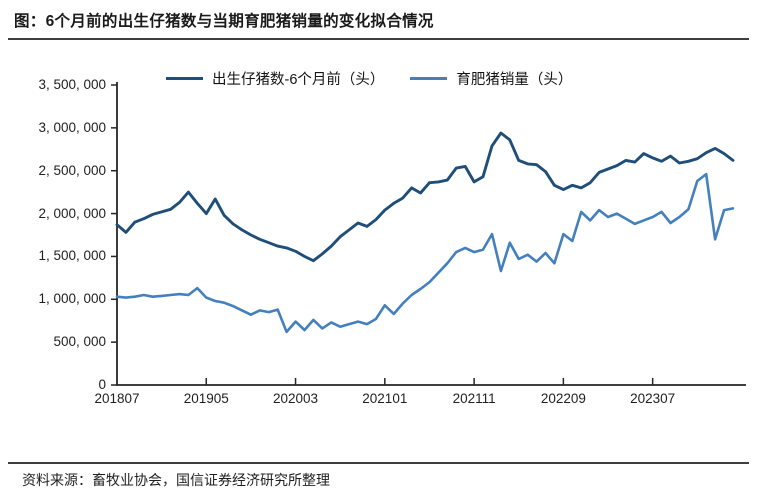 Image resolution: width=757 pixels, height=500 pixels. Describe the element at coordinates (79, 342) in the screenshot. I see `y-tick-label: 500, 000` at that location.